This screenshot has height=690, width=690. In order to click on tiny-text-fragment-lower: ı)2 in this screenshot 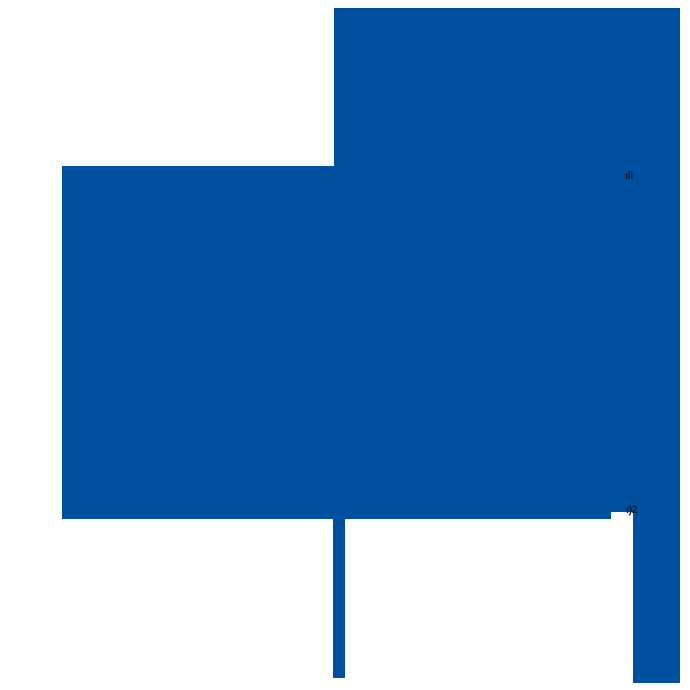, I will do `click(632, 510)`.